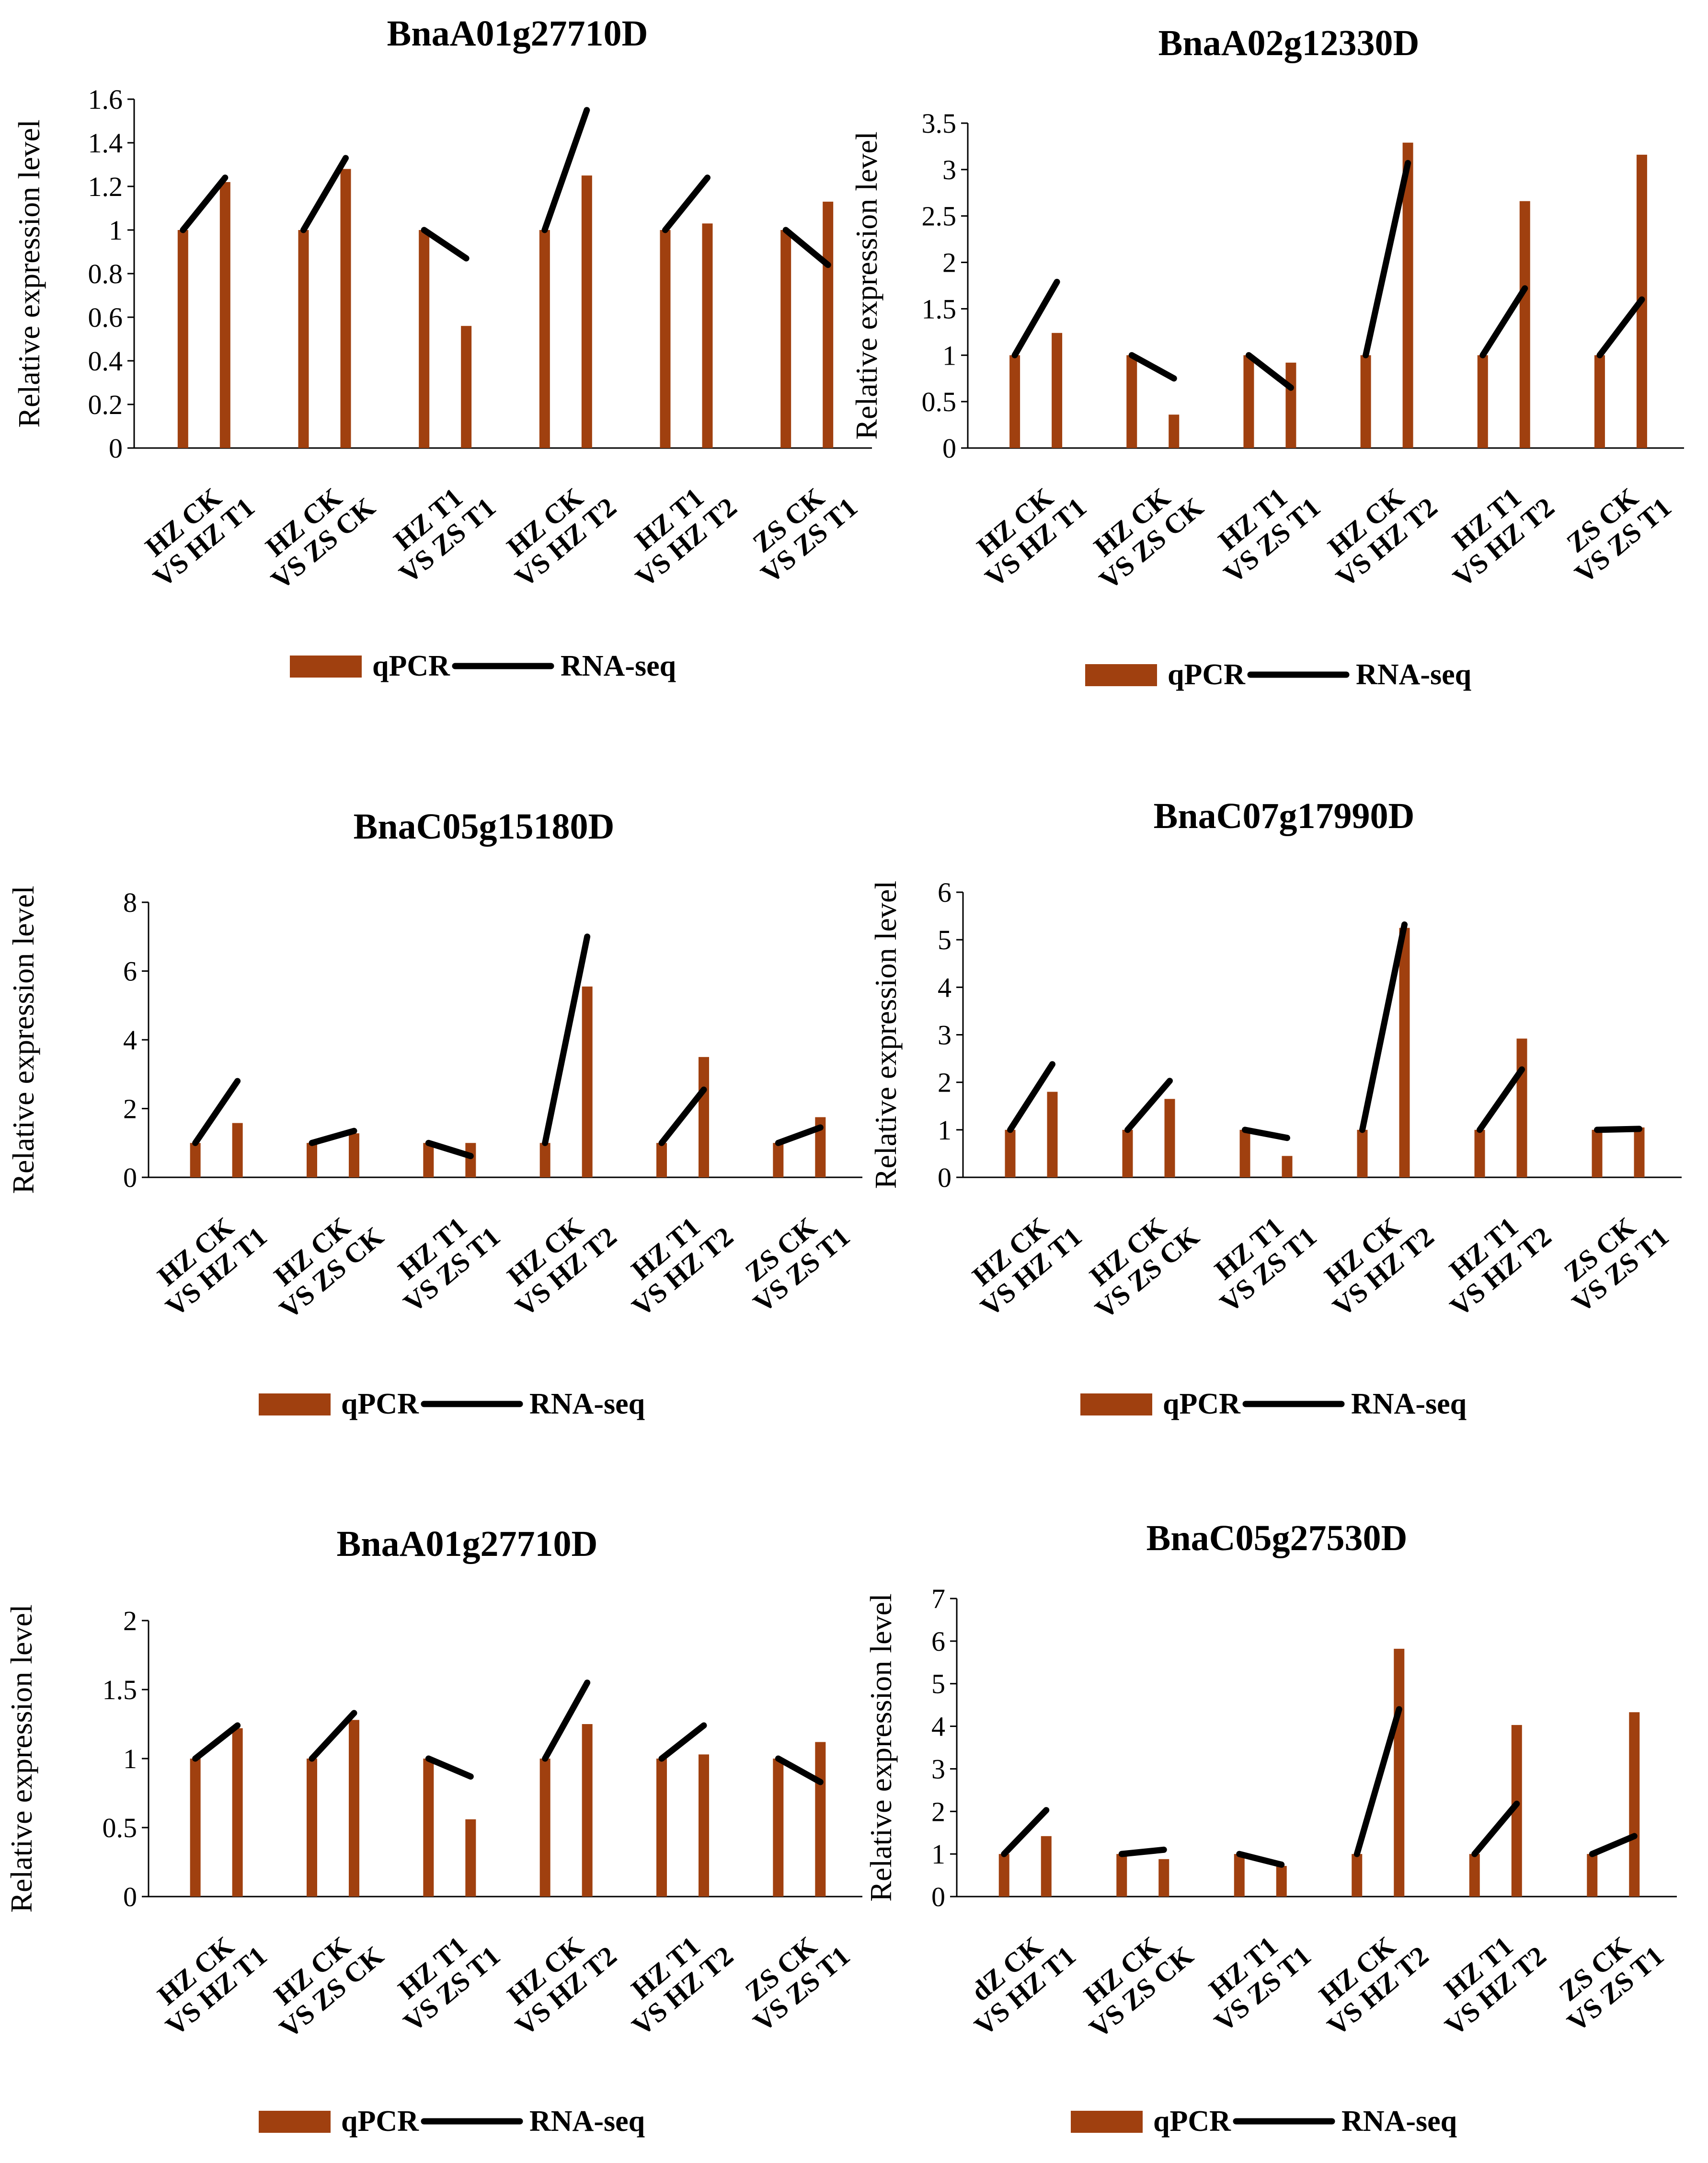 Image resolution: width=1708 pixels, height=2163 pixels. What do you see at coordinates (105, 186) in the screenshot?
I see `y-tick-label: 1.2` at bounding box center [105, 186].